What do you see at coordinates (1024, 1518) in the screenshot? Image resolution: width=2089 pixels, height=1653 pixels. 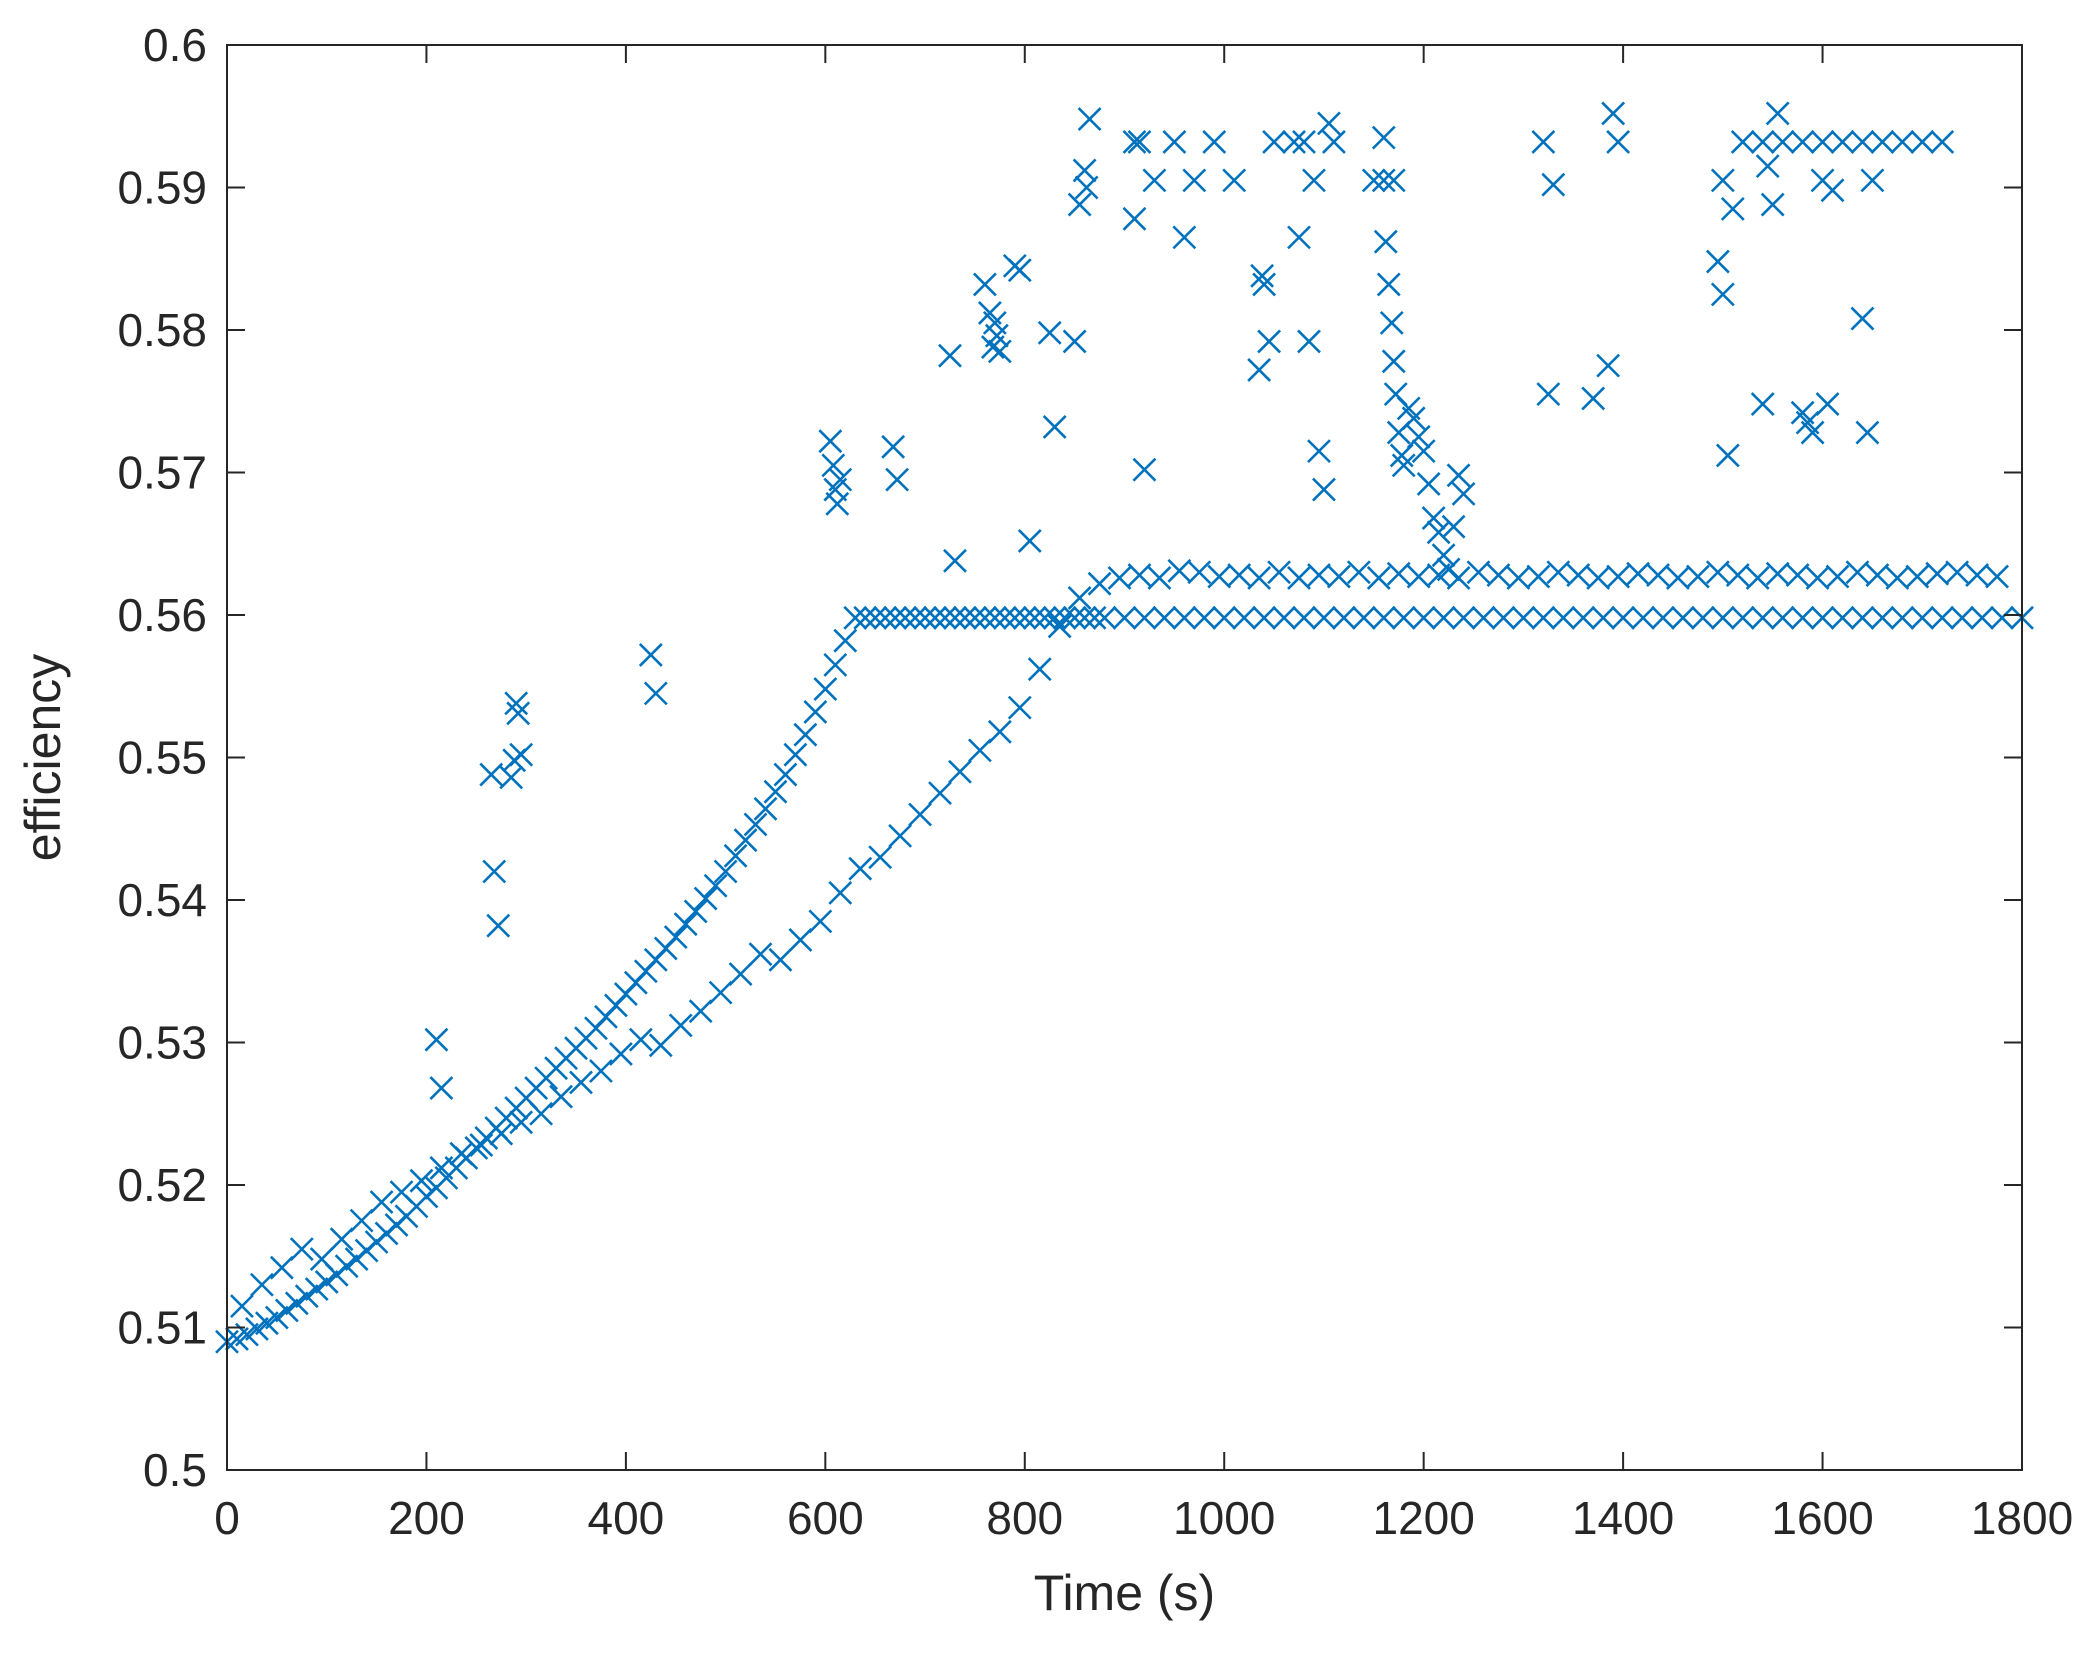 I see `x-tick-label: 800` at bounding box center [1024, 1518].